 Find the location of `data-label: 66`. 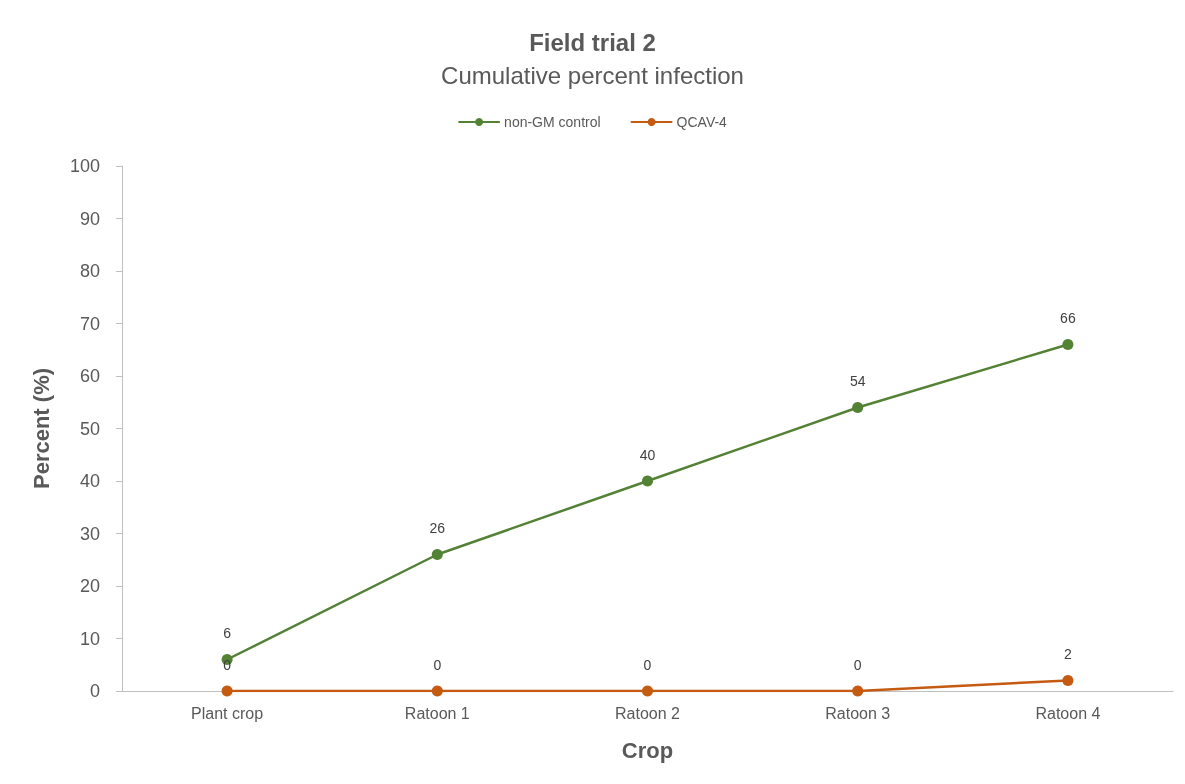

data-label: 66 is located at coordinates (1068, 318).